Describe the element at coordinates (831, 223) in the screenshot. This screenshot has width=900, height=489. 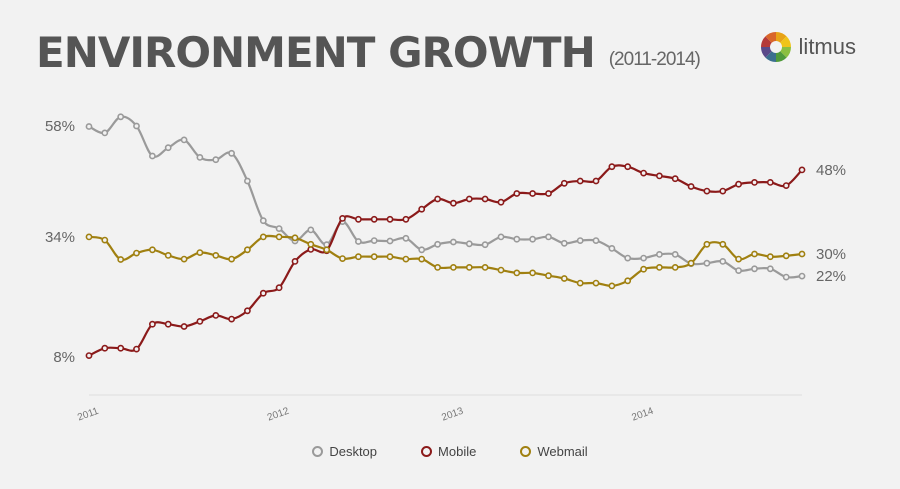
I see `end-label-group: 22% 48% 30%` at that location.